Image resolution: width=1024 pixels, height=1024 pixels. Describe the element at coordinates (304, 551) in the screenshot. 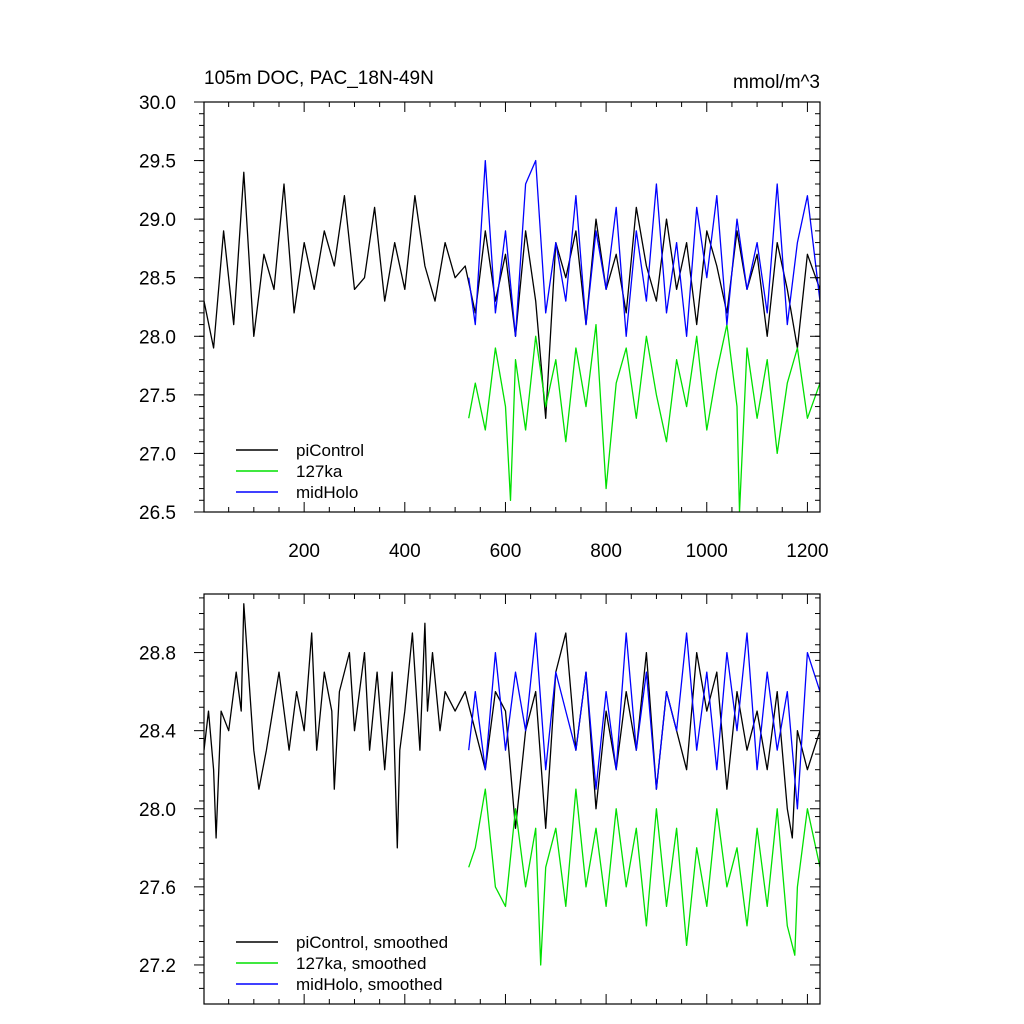

I see `x-tick-label: 200` at that location.